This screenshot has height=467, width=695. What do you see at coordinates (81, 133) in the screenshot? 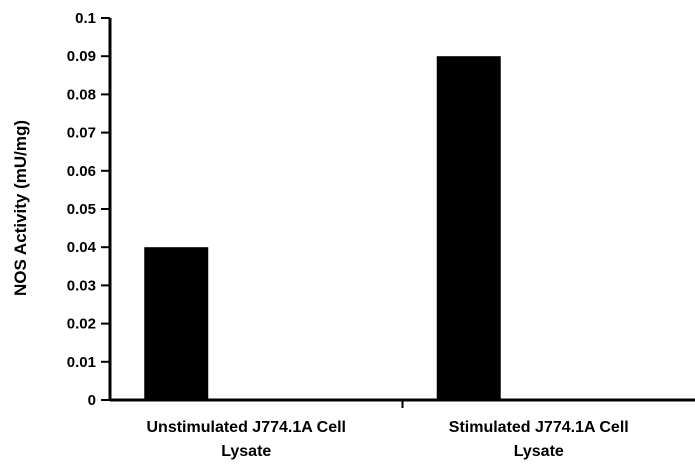
I see `y-tick-label: 0.07` at bounding box center [81, 133].